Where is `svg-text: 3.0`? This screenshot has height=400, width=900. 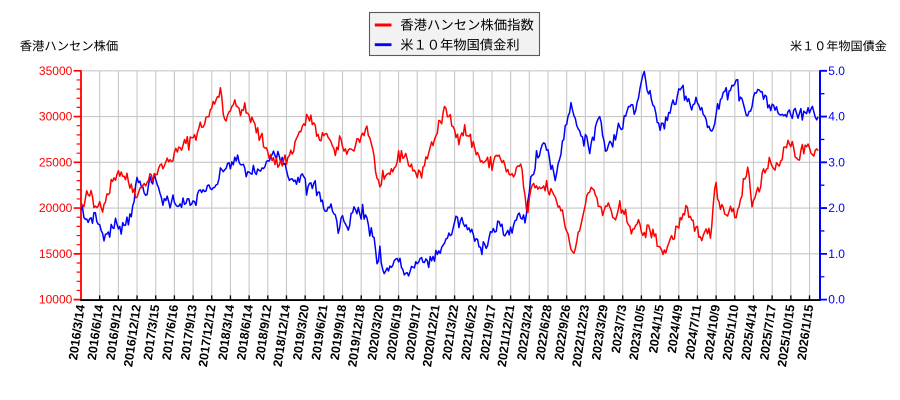 svg-text: 3.0 is located at coordinates (836, 162).